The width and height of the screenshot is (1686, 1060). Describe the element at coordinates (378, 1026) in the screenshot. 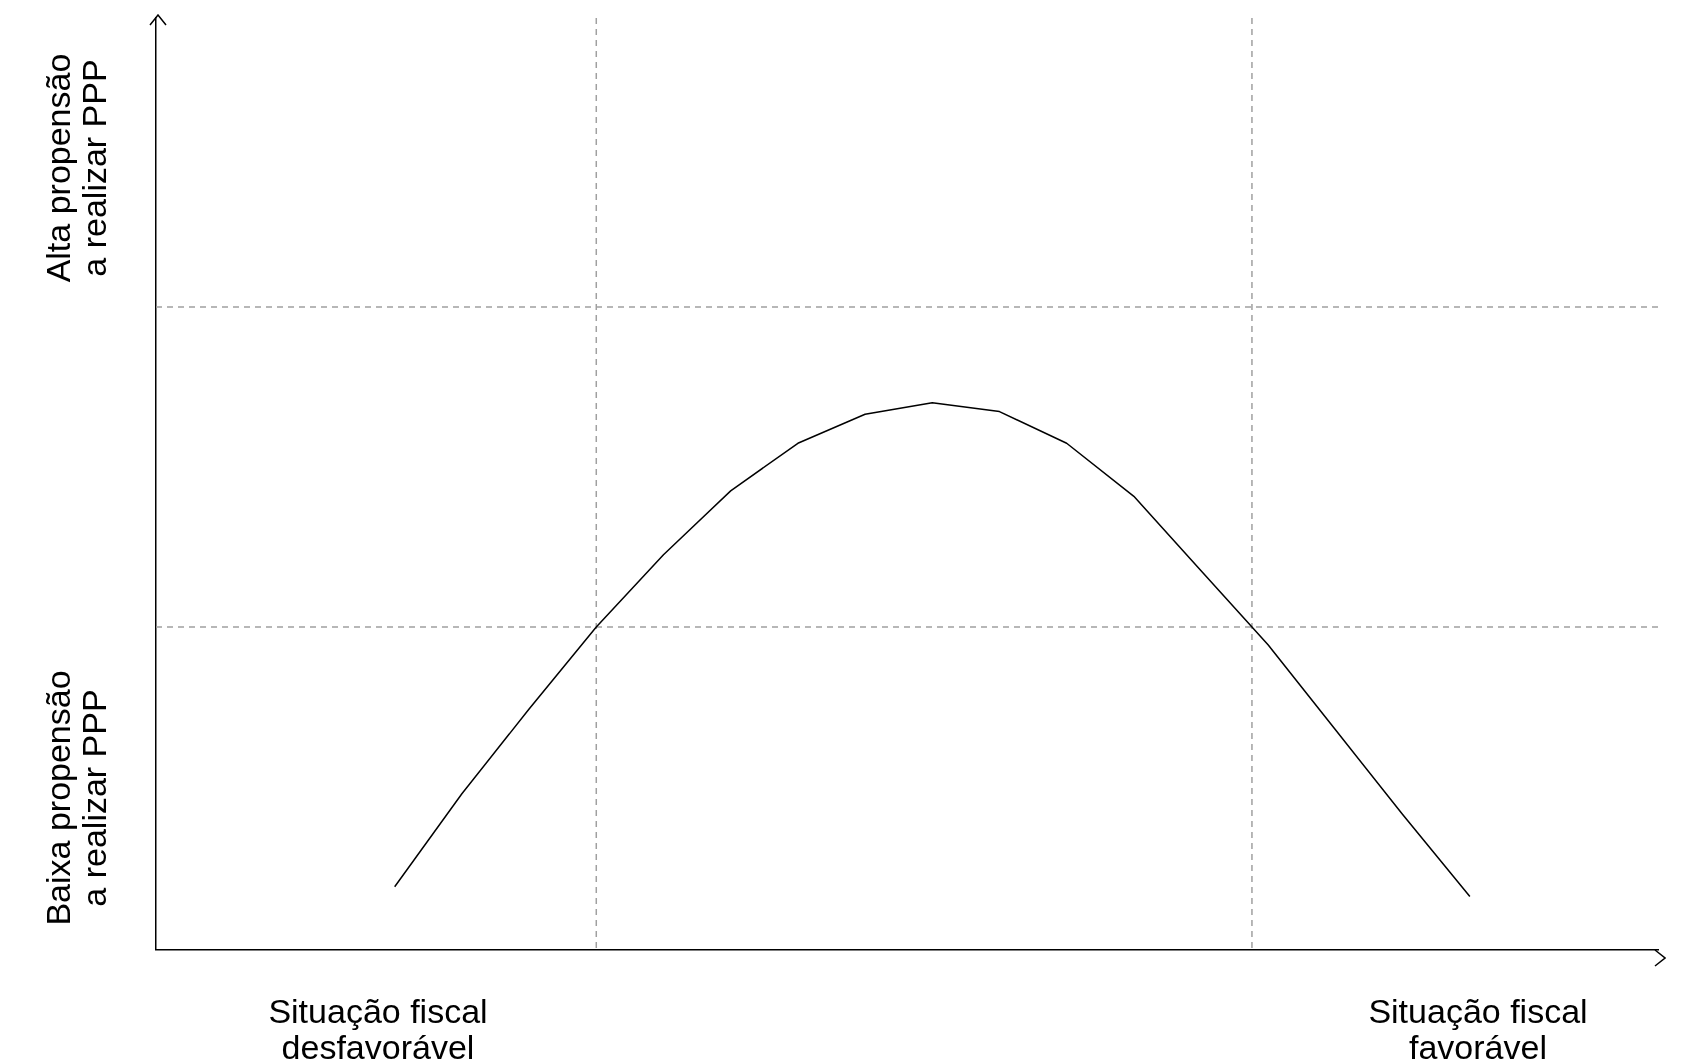

I see `text: Situação fiscal desfavorável` at that location.